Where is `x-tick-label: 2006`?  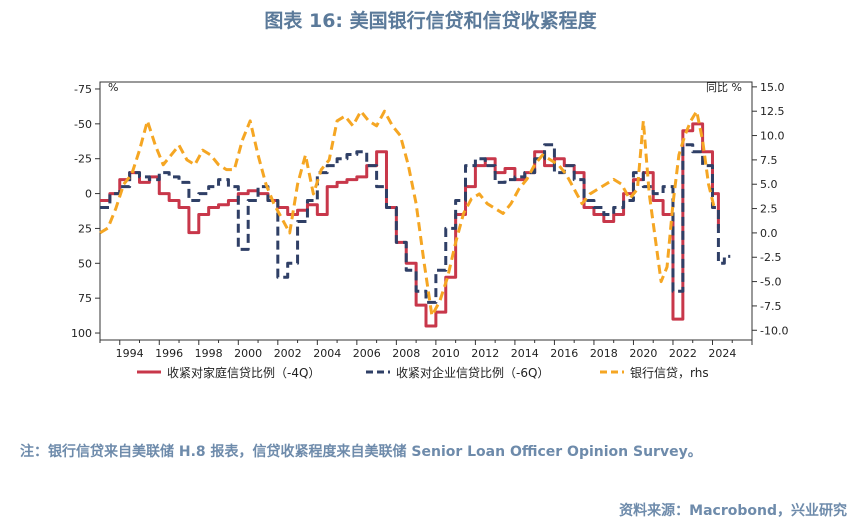 x-tick-label: 2006 is located at coordinates (367, 353).